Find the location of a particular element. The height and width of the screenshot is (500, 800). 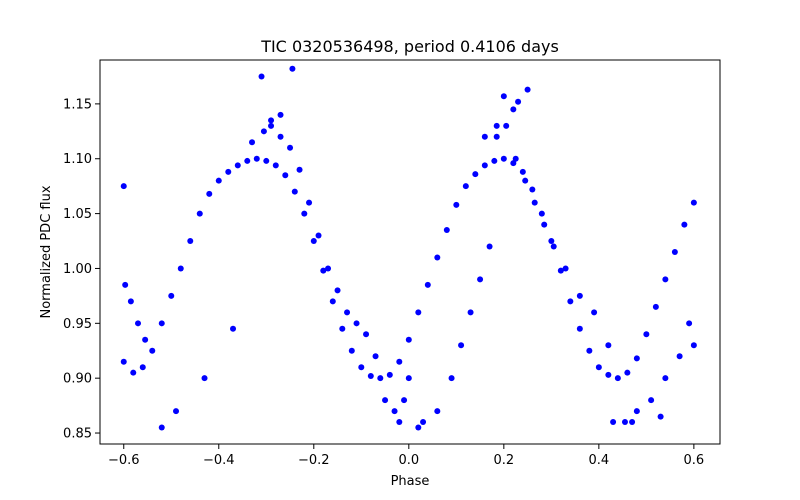

x-tick-label: −0.6 is located at coordinates (124, 460).